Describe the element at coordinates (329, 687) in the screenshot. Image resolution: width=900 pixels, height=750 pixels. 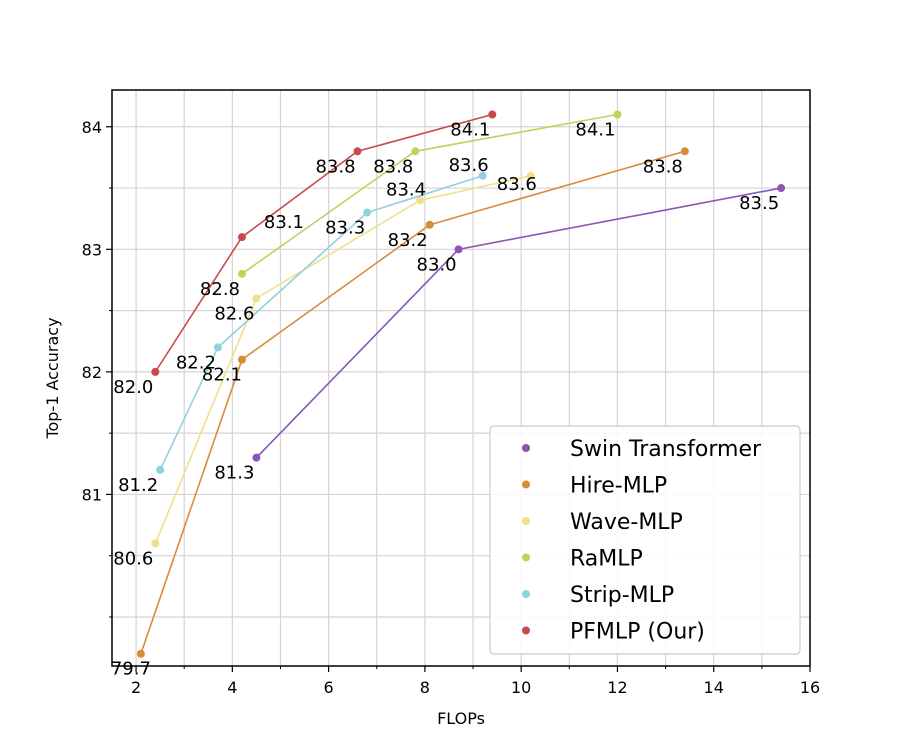
I see `x-tick-label: 6` at that location.